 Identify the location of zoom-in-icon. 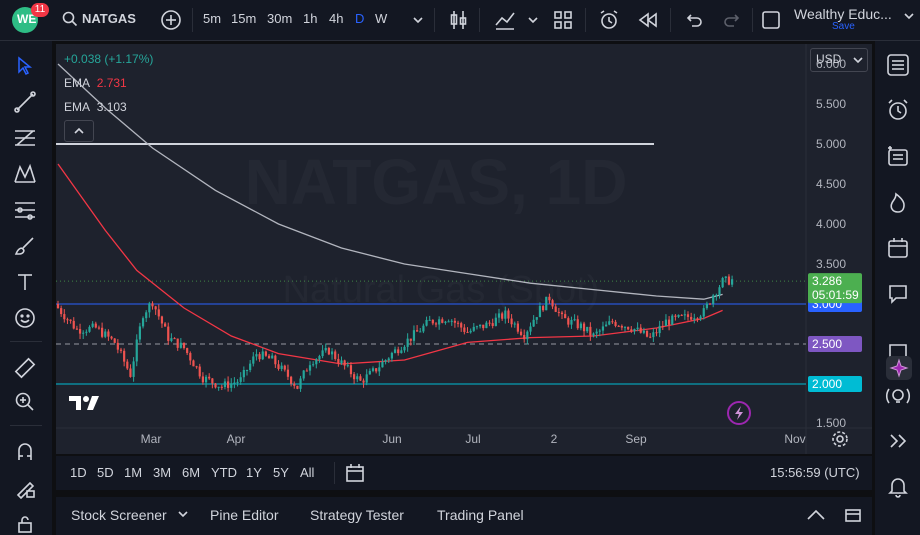
(25, 402).